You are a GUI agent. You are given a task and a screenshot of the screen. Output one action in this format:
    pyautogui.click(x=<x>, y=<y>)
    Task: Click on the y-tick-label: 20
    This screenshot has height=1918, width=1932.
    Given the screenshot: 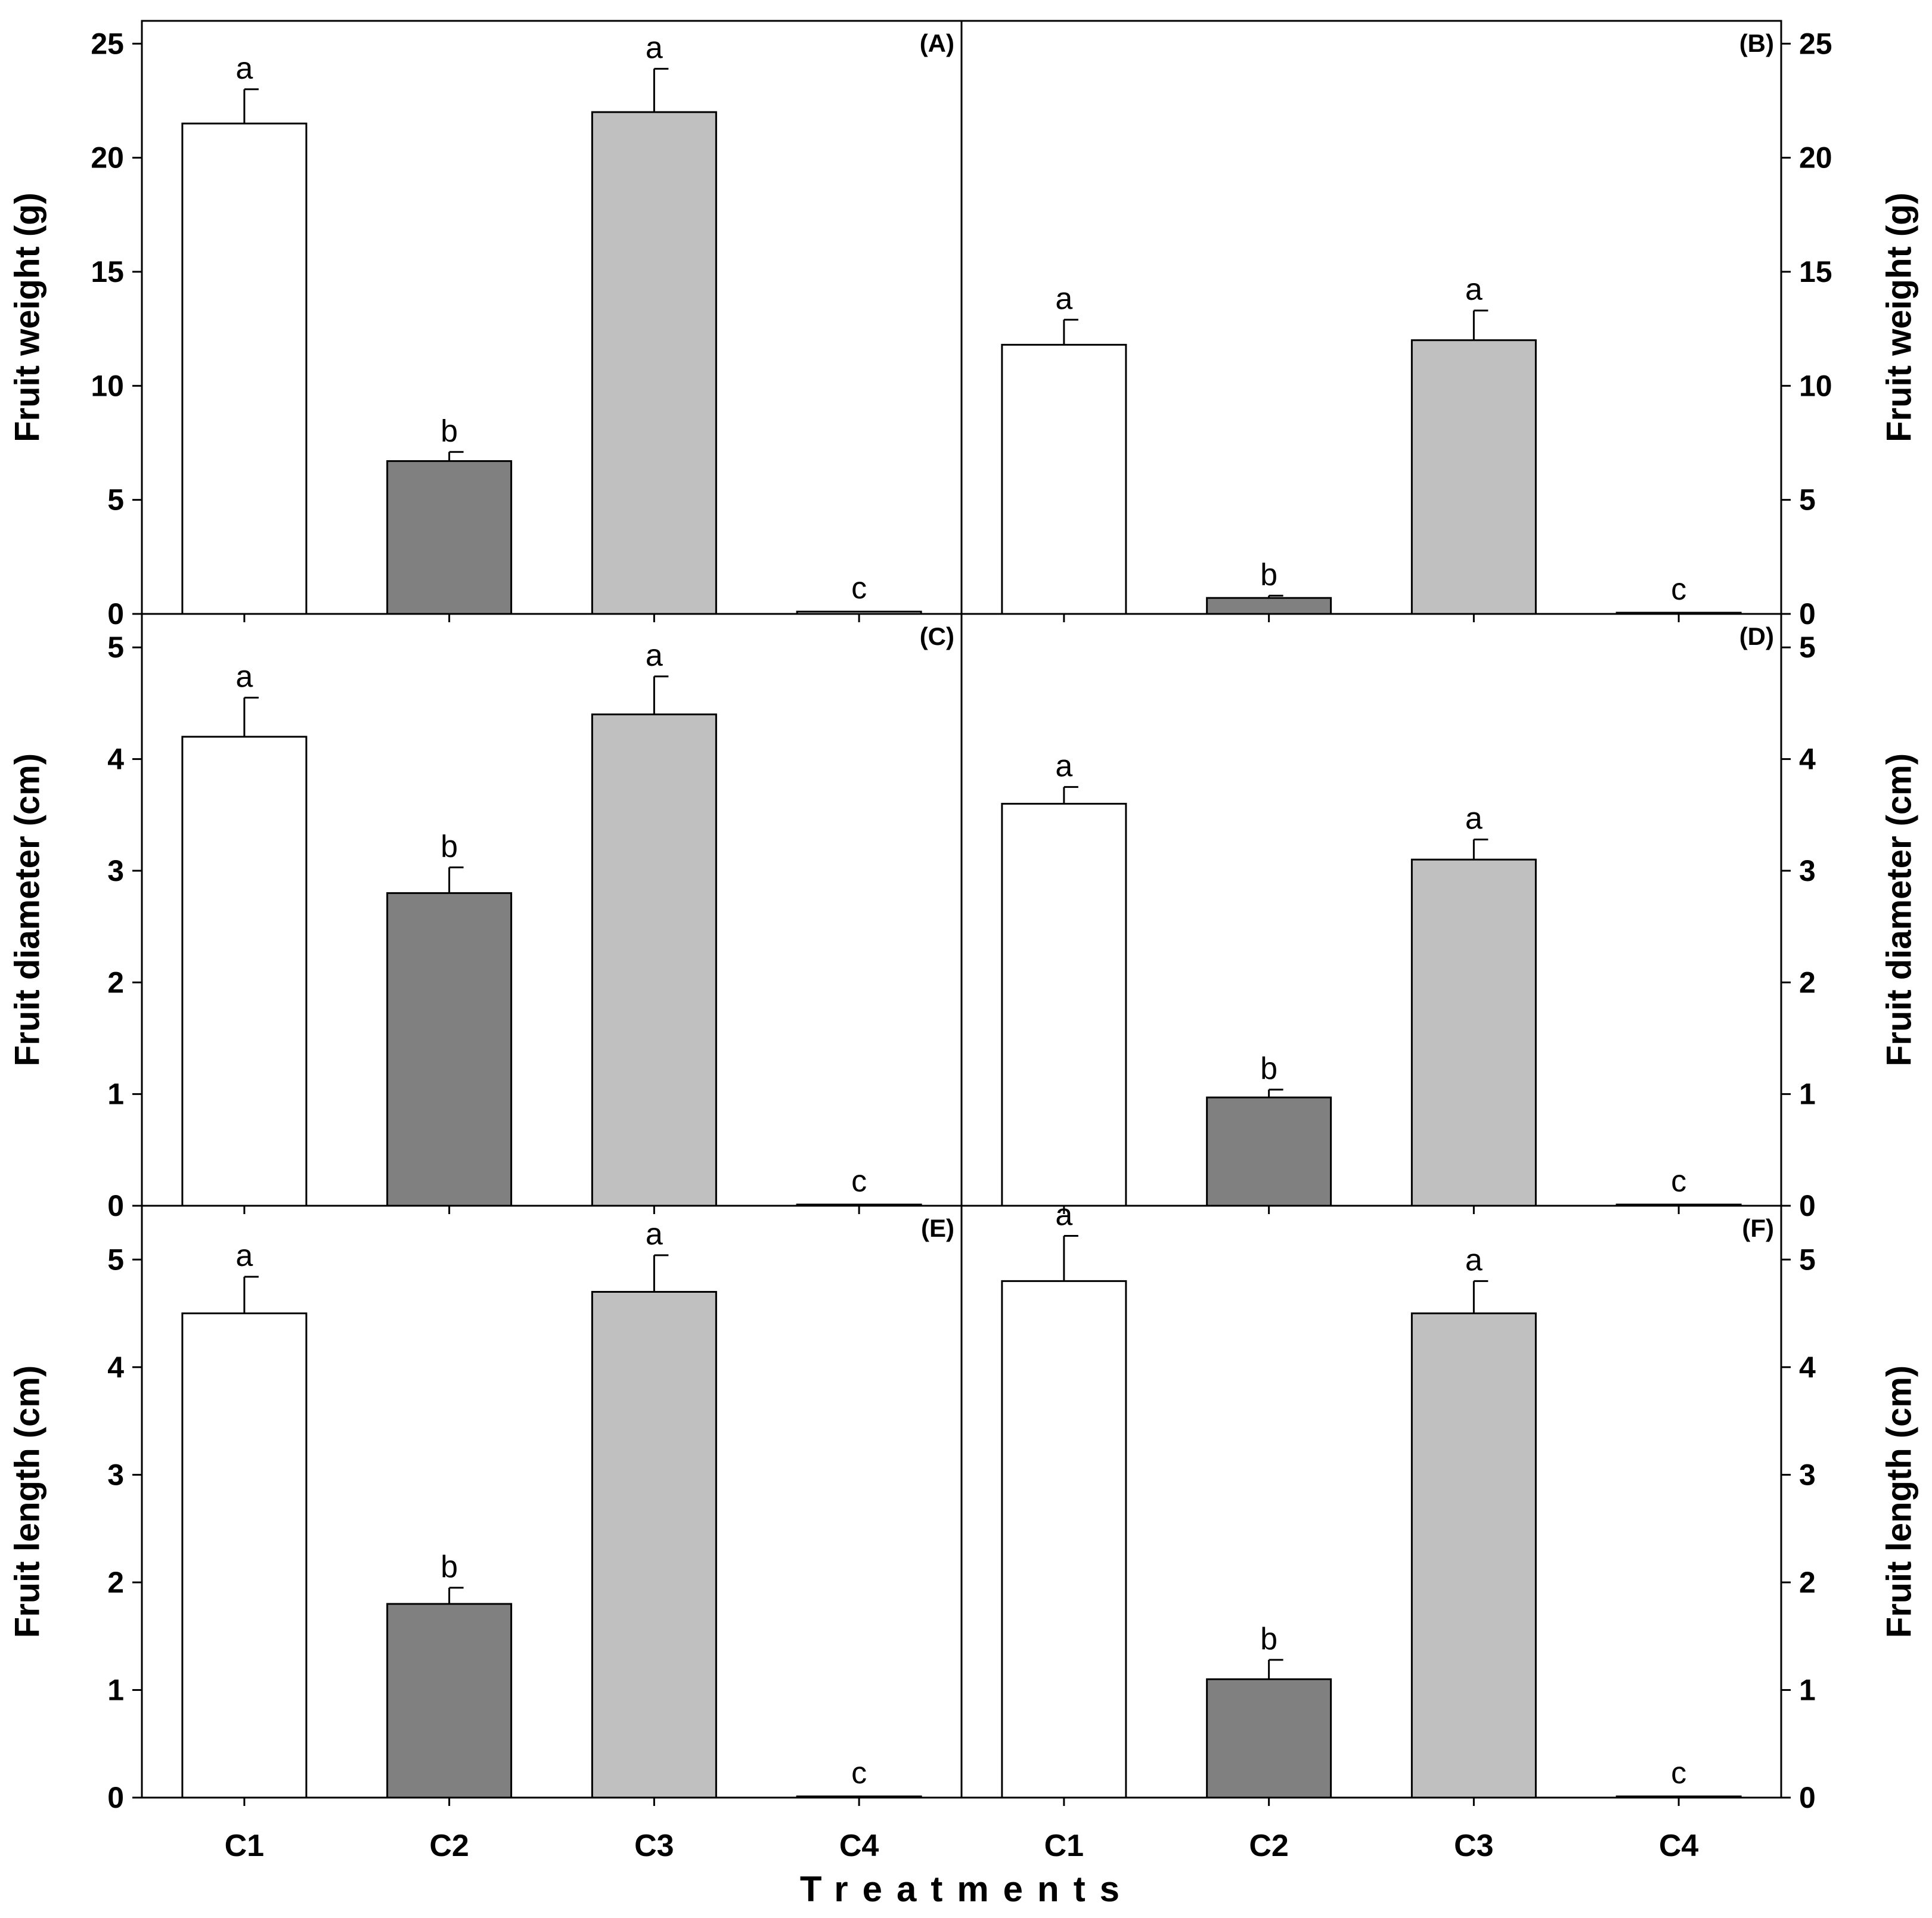 What is the action you would take?
    pyautogui.click(x=107, y=158)
    